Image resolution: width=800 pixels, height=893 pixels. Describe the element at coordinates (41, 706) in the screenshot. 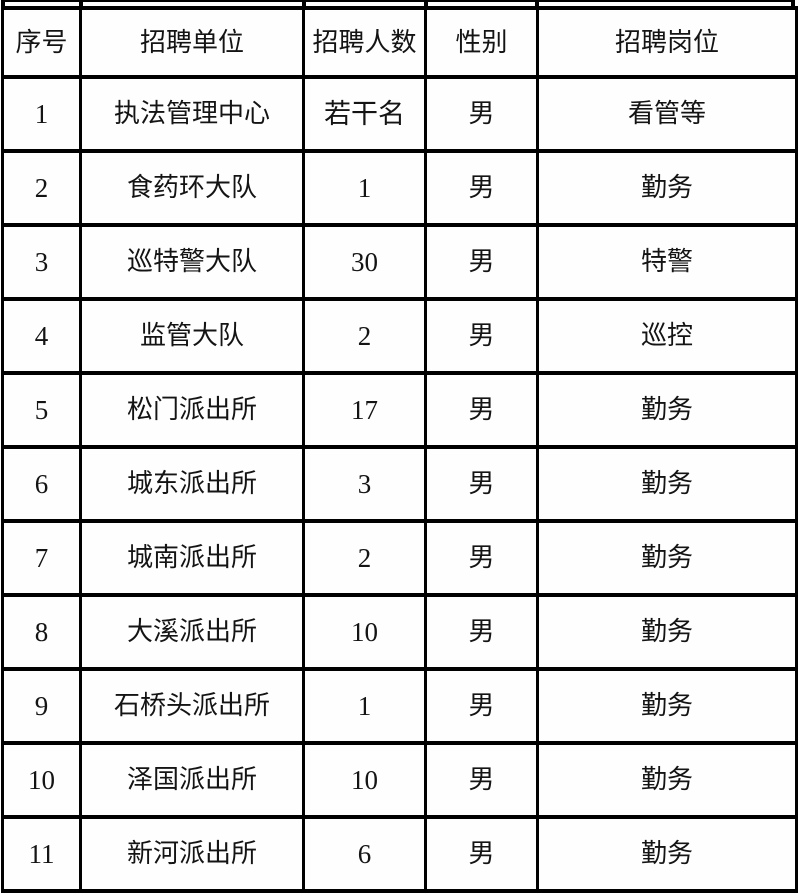

I see `table-cell: 9` at that location.